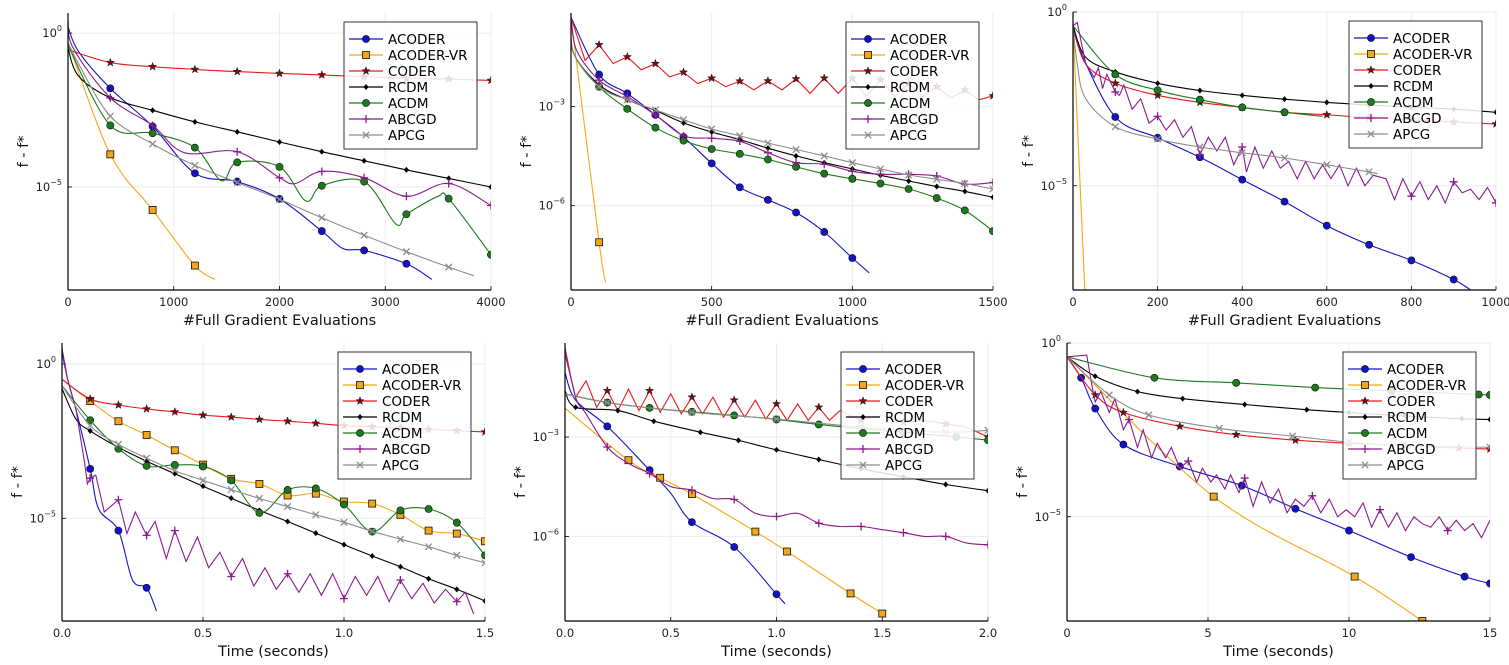 The image size is (1509, 665). I want to click on y-tick-label: 10−5, so click(49, 186).